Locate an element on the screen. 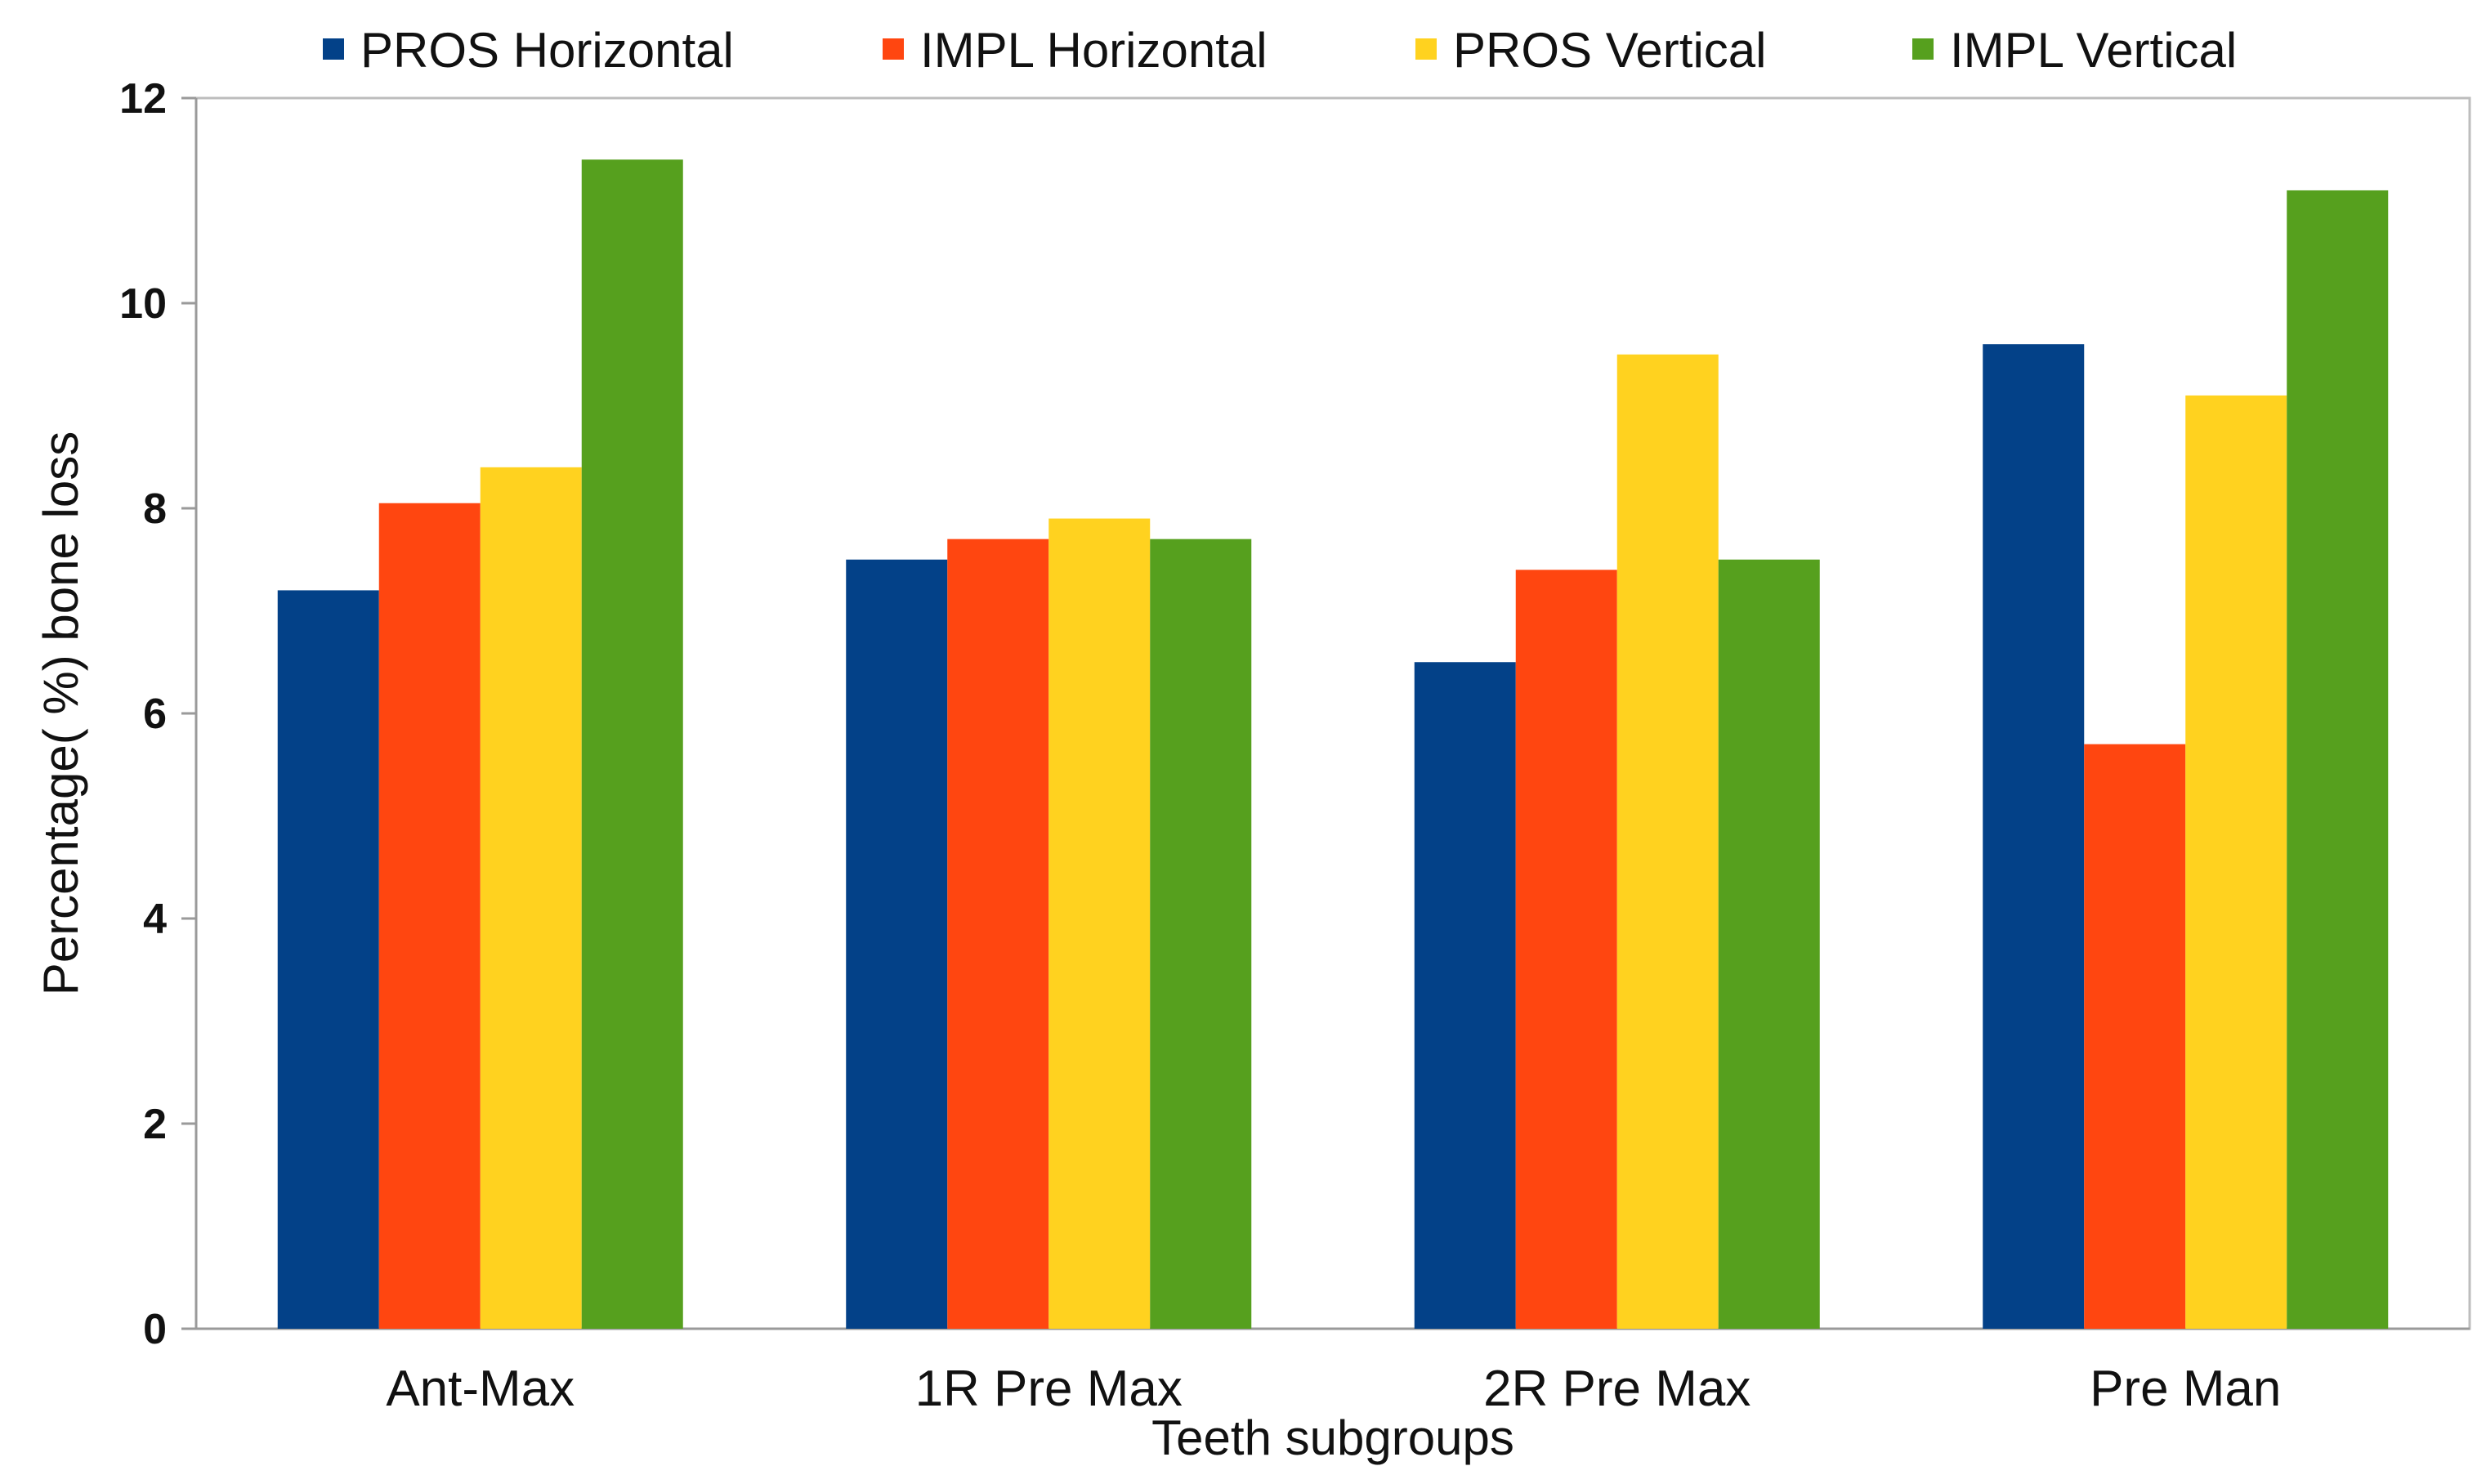 The width and height of the screenshot is (2486, 1484). x-tick-label: 1R Pre Max is located at coordinates (1049, 1389).